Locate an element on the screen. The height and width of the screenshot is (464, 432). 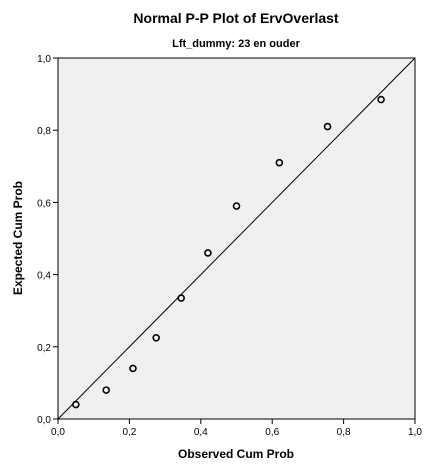
y-tick-label: 0,0 is located at coordinates (44, 420).